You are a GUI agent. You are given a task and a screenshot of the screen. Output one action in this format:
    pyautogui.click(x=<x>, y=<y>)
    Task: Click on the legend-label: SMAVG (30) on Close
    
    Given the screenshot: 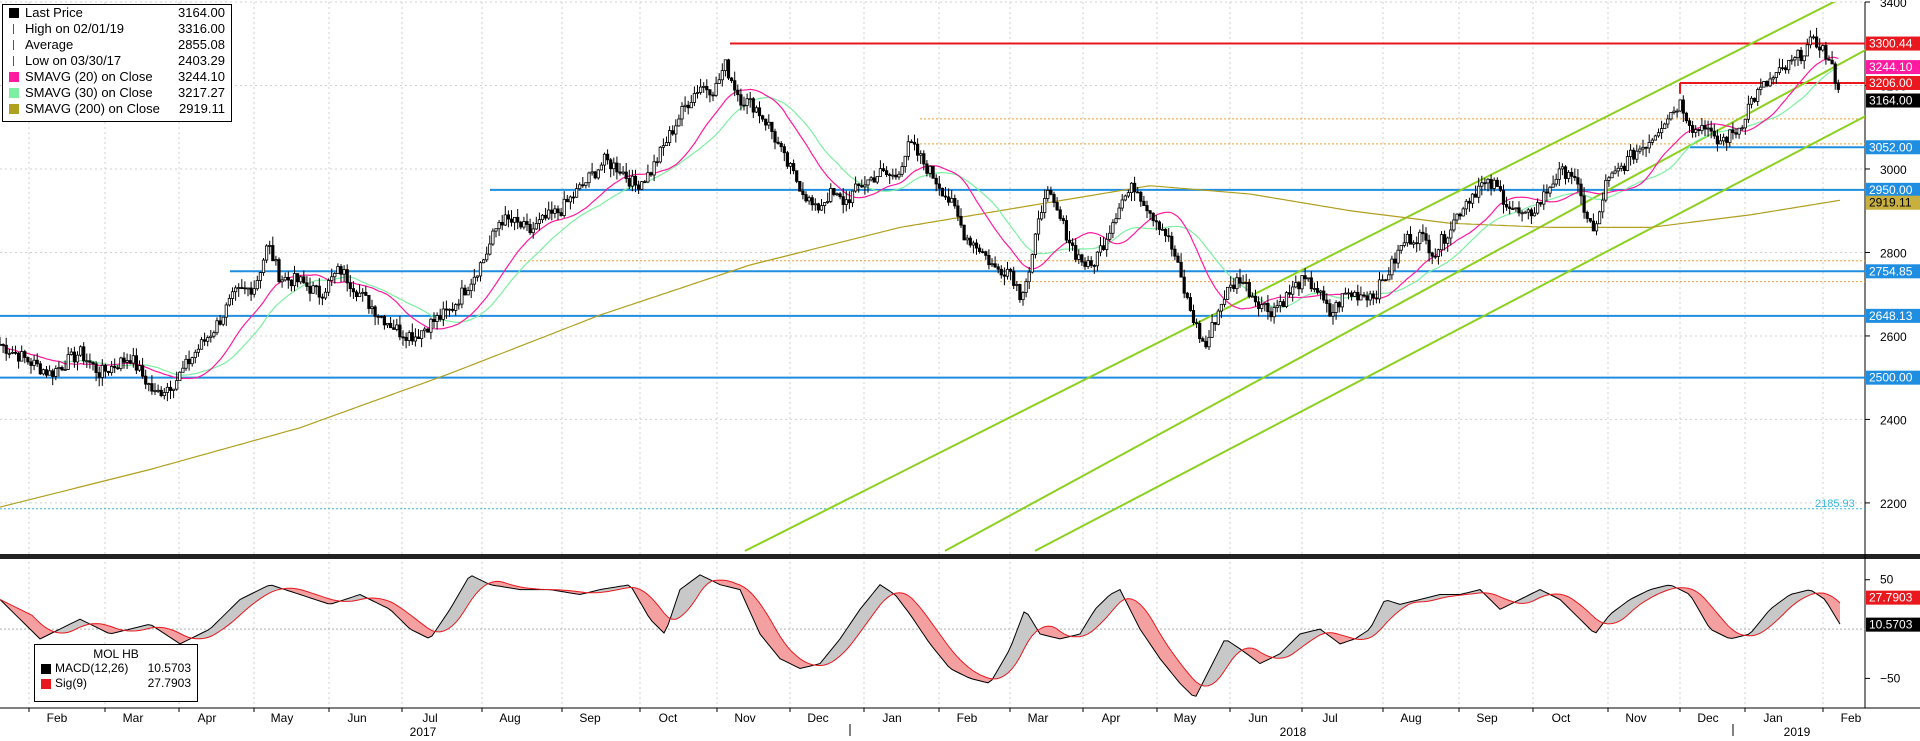 What is the action you would take?
    pyautogui.click(x=89, y=93)
    